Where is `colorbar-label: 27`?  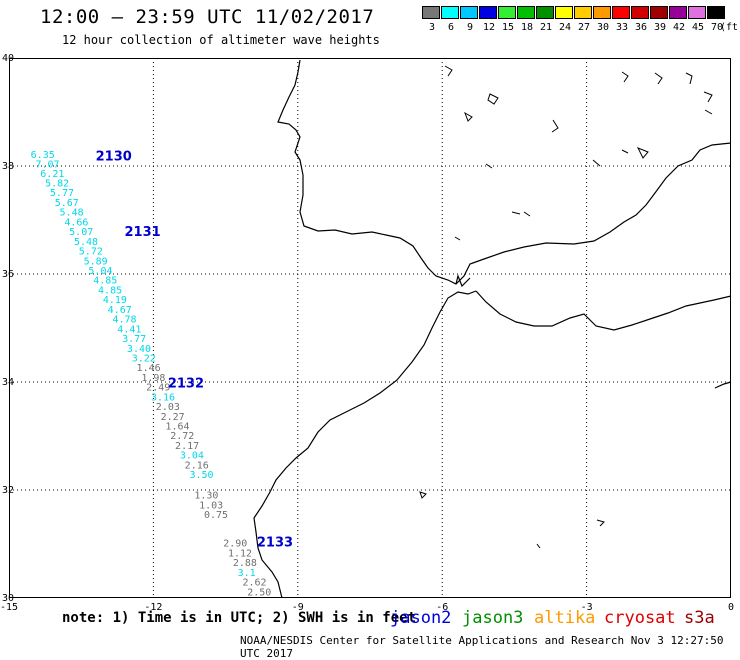
colorbar-label: 27 is located at coordinates (584, 27).